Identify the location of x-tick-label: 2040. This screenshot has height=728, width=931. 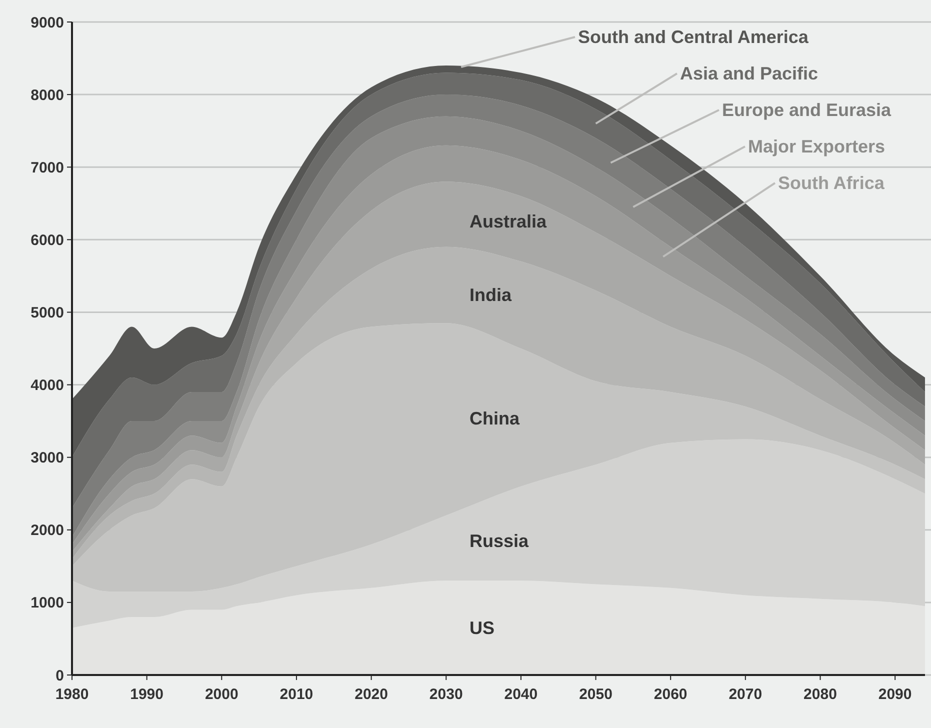
(521, 694).